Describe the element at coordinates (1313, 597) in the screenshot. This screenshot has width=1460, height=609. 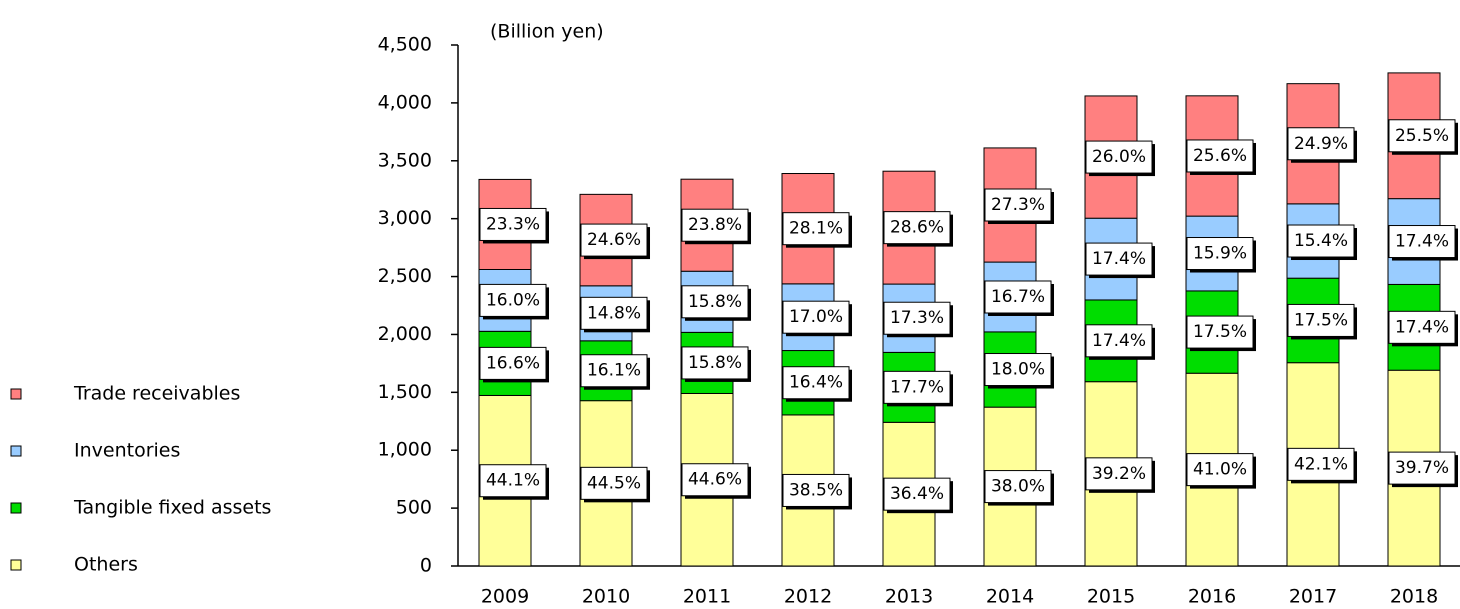
I see `x-tick-label: 2017` at that location.